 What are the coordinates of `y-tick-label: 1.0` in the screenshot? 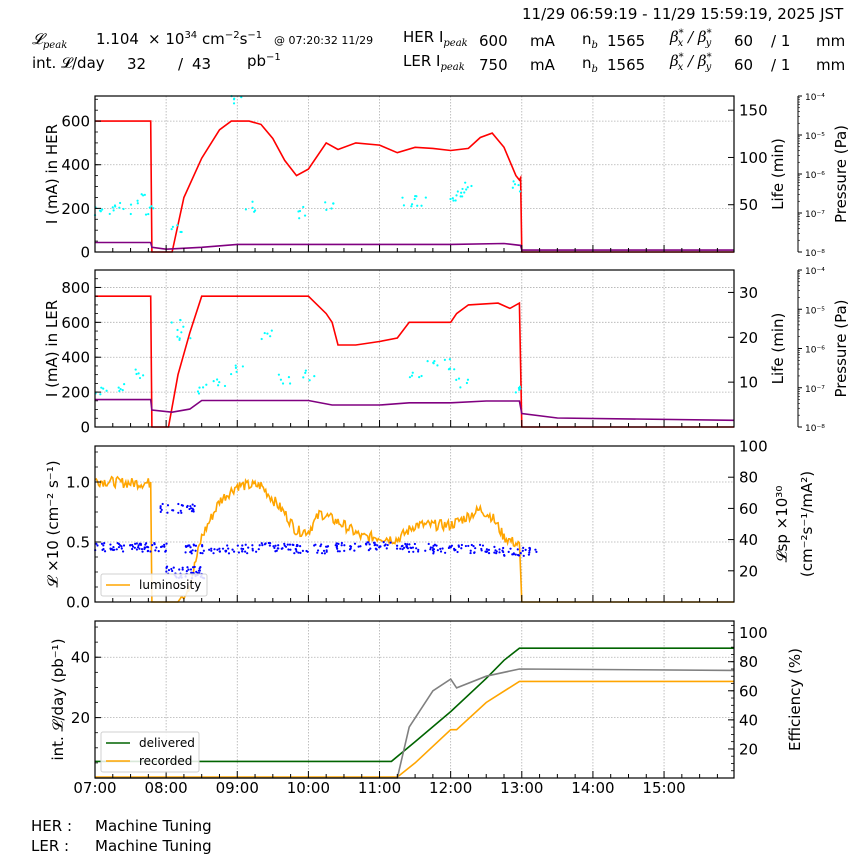 It's located at (78, 483).